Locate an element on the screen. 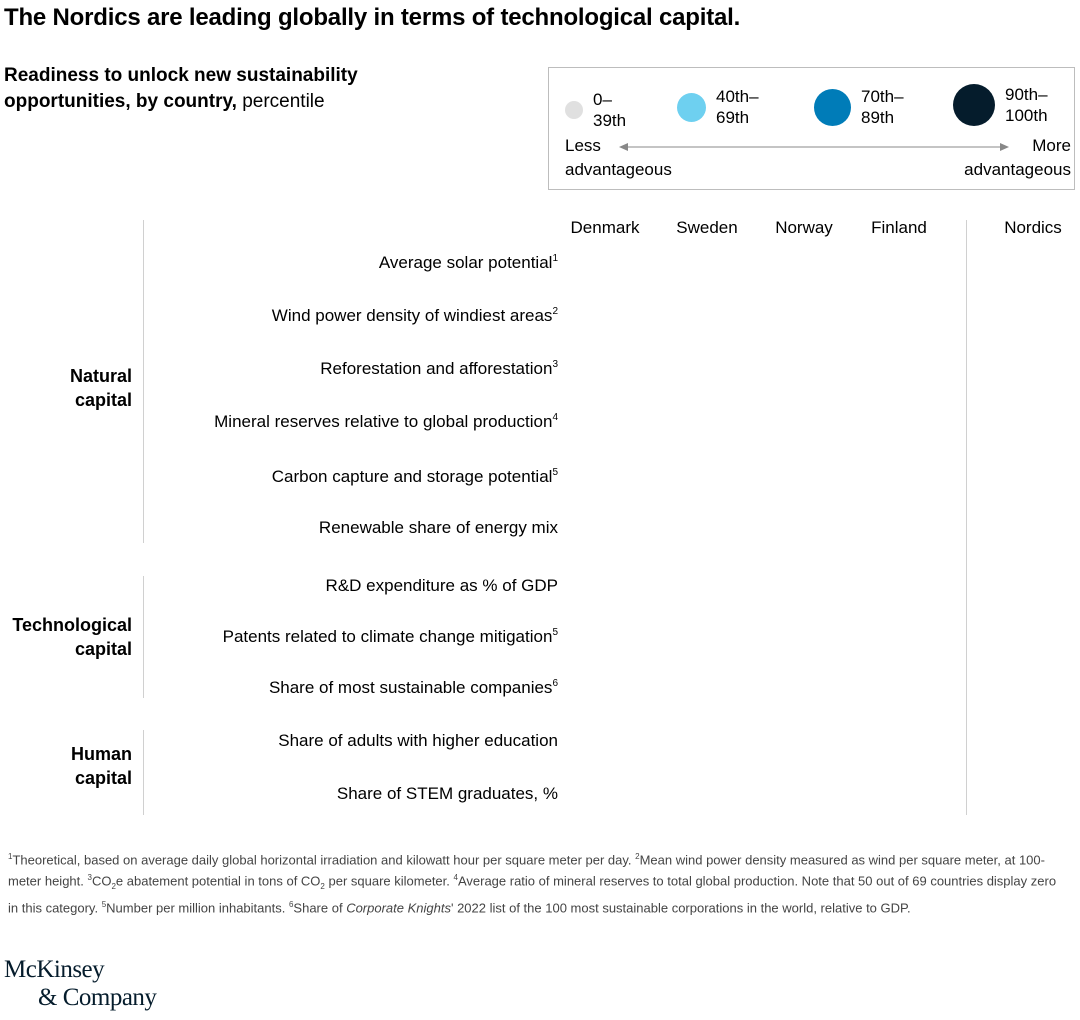 The width and height of the screenshot is (1080, 1020). row-label: R&D expenditure as % of GDP is located at coordinates (441, 585).